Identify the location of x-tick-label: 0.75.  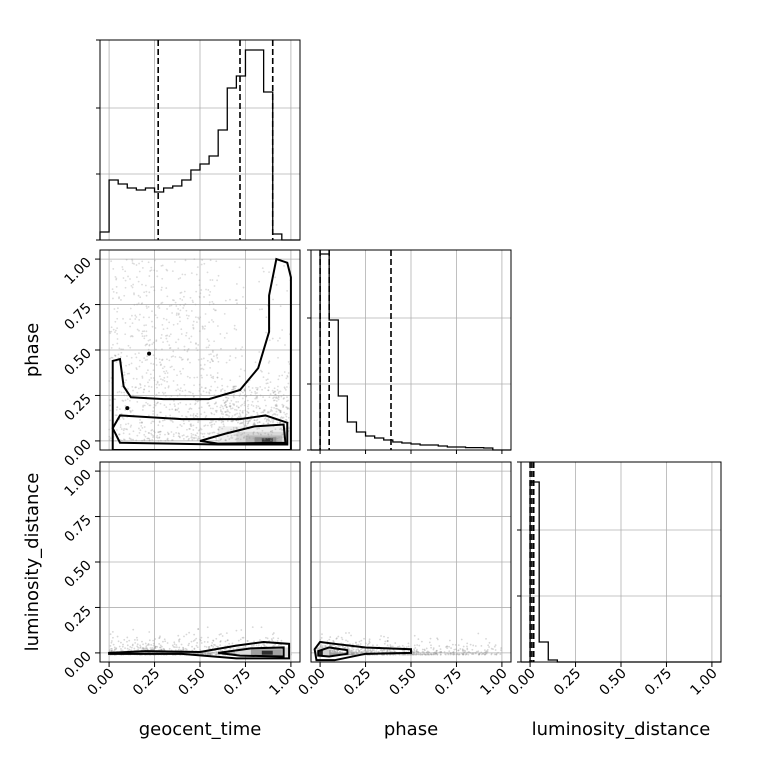
(237, 682).